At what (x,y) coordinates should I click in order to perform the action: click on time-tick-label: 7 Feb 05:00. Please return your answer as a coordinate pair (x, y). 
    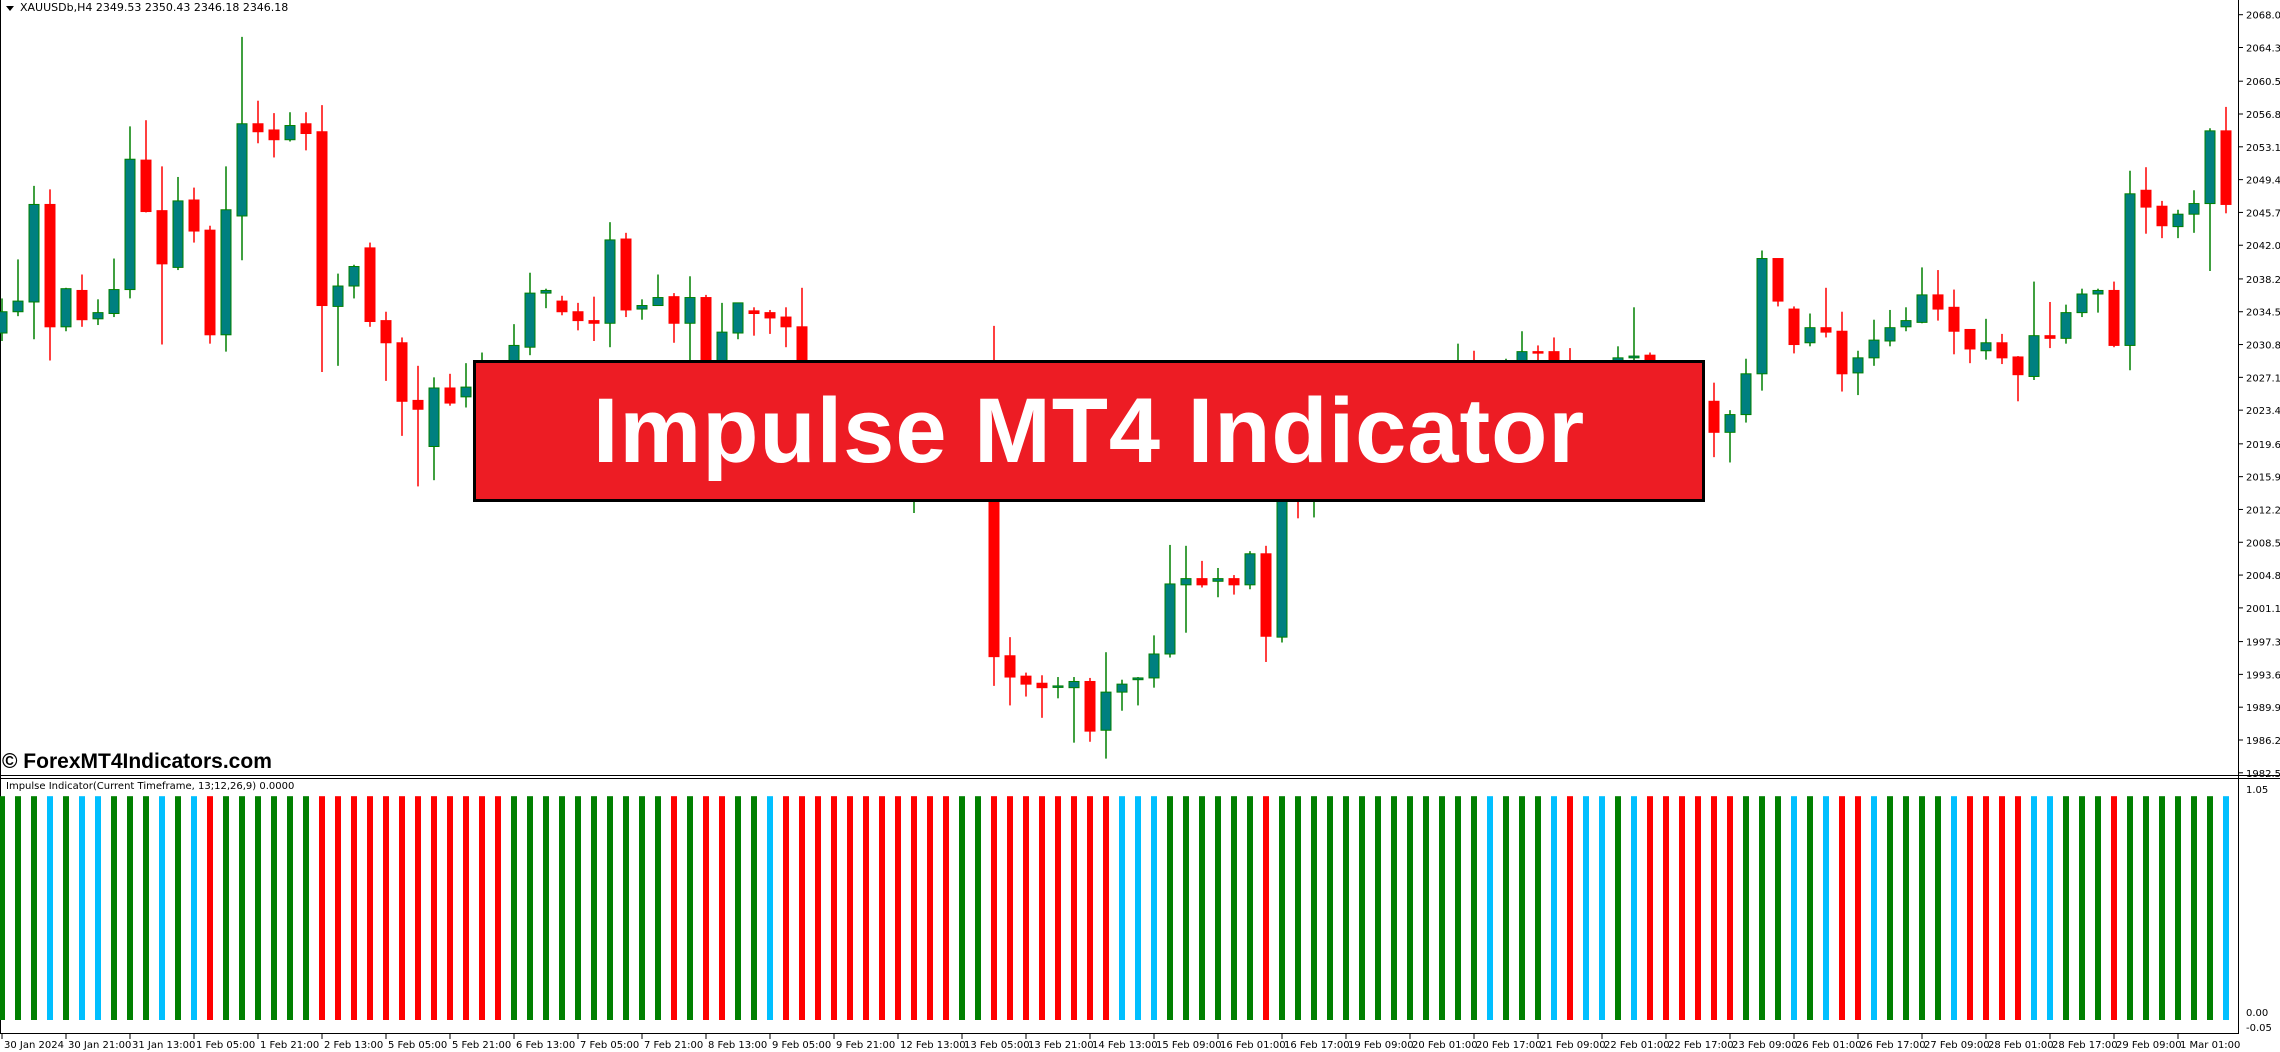
    Looking at the image, I should click on (609, 1045).